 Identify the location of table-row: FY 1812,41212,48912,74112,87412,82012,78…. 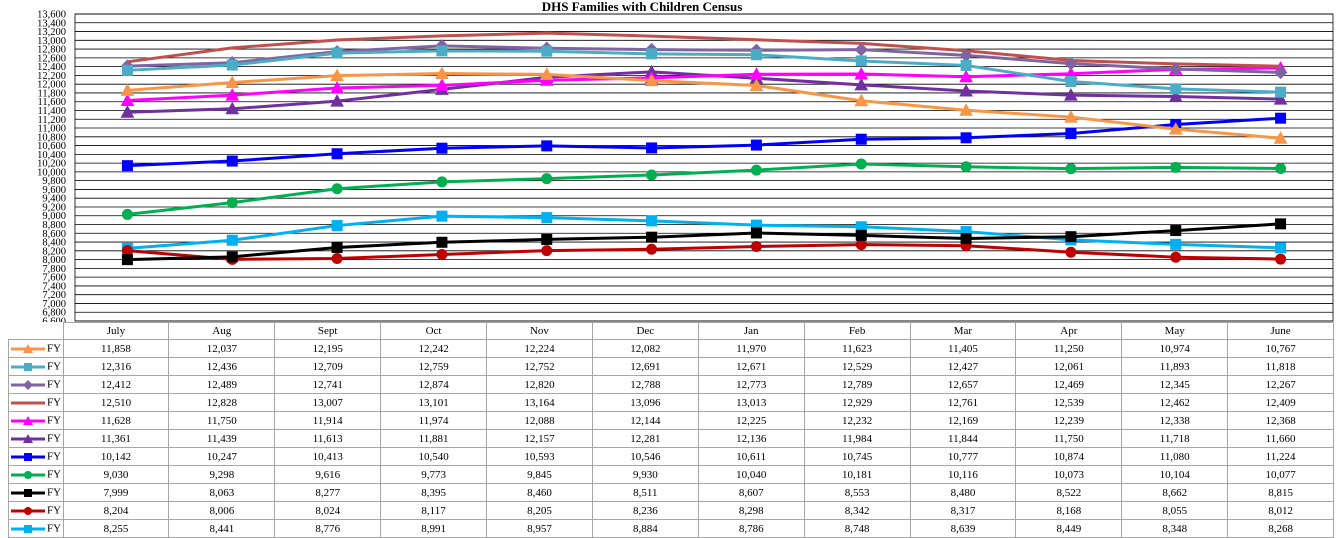
(671, 384).